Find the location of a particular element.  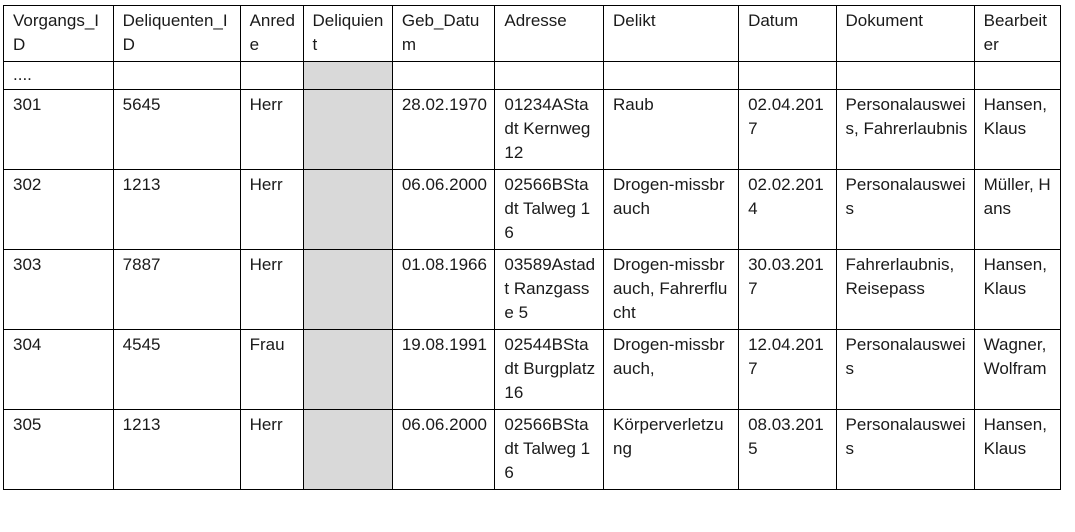

vorgangs-id-cell: 304 is located at coordinates (58, 369).